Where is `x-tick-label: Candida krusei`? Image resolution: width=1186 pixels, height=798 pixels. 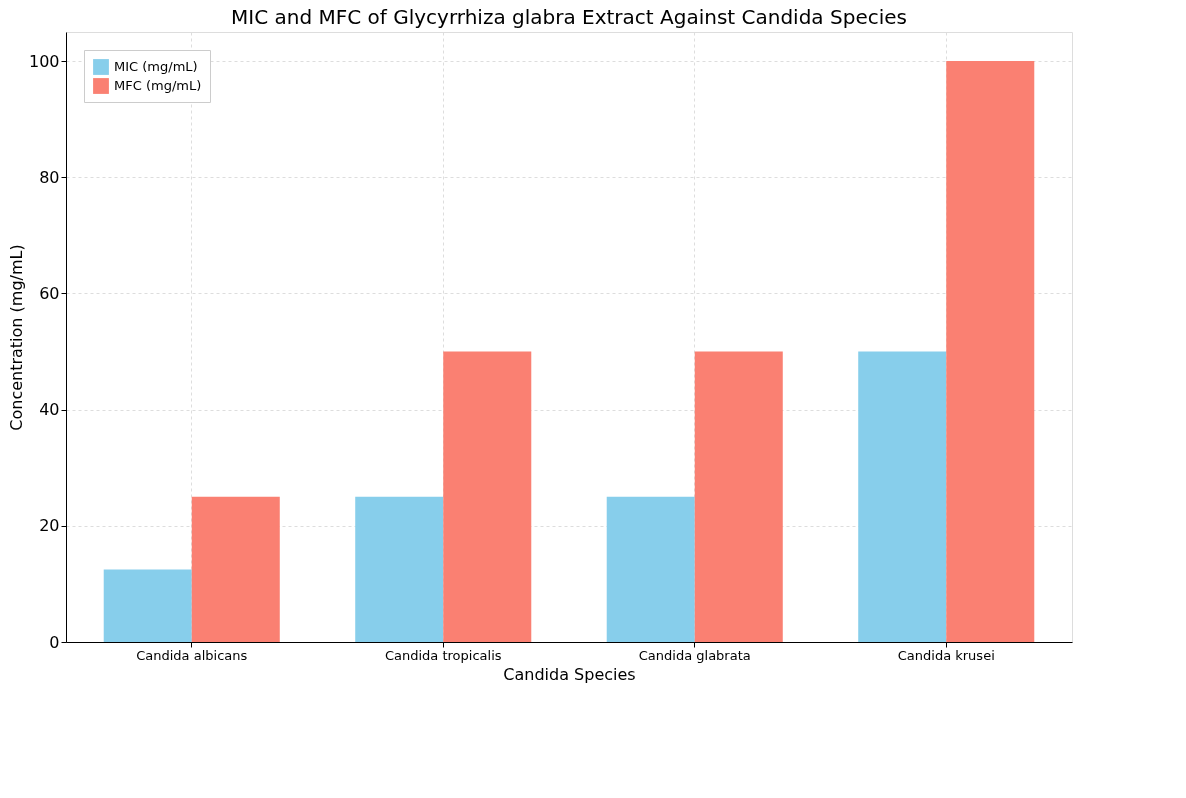 x-tick-label: Candida krusei is located at coordinates (946, 655).